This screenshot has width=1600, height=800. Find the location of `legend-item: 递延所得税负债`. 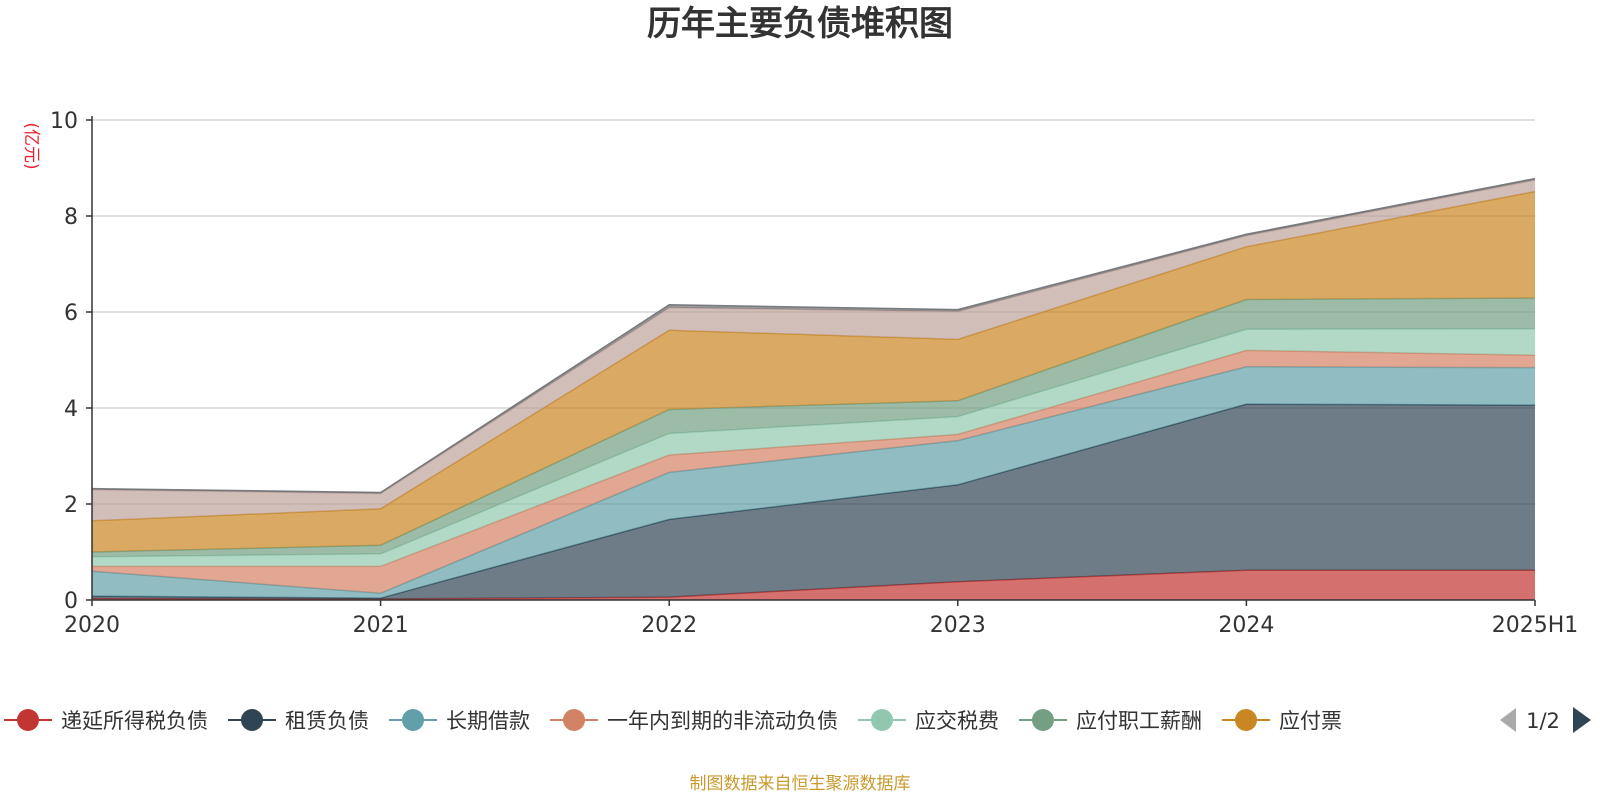

legend-item: 递延所得税负债 is located at coordinates (106, 721).